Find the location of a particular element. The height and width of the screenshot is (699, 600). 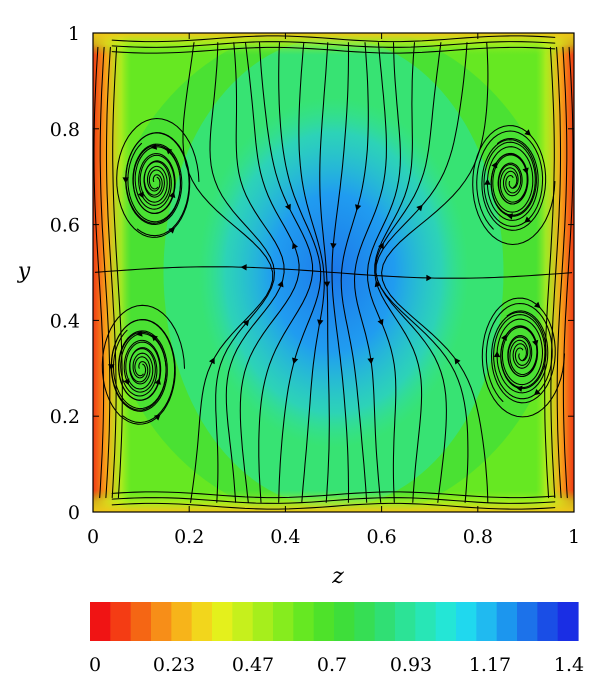

colorbar-tick-label: 1.17 is located at coordinates (490, 665).